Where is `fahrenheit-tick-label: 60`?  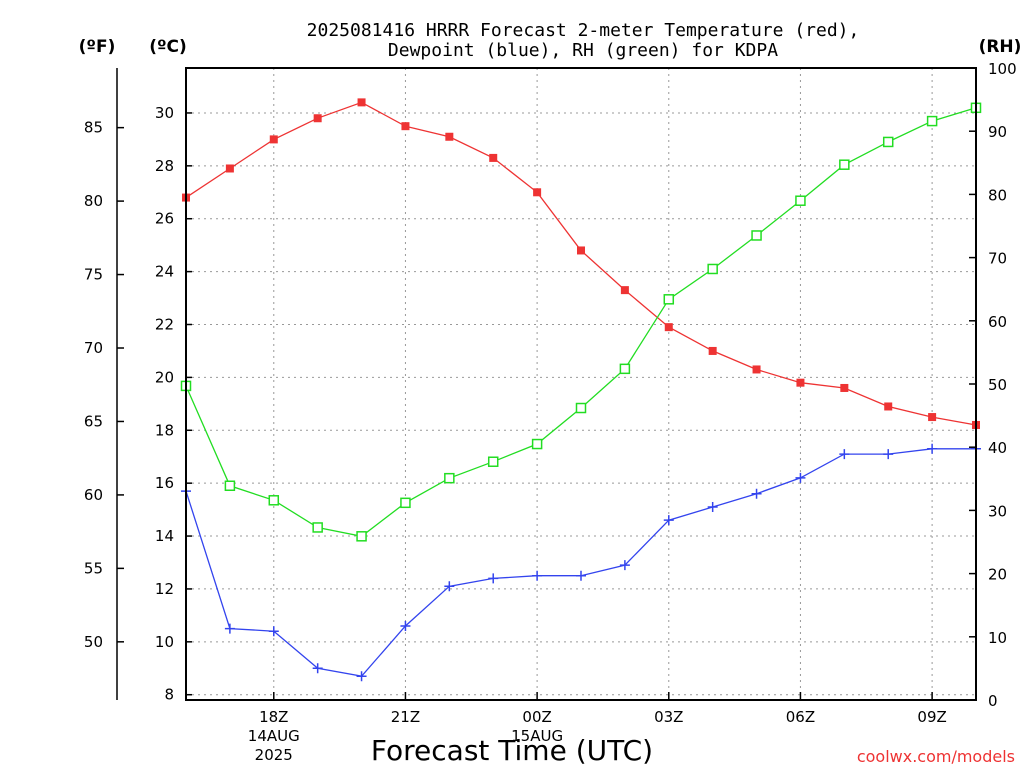 fahrenheit-tick-label: 60 is located at coordinates (93, 495).